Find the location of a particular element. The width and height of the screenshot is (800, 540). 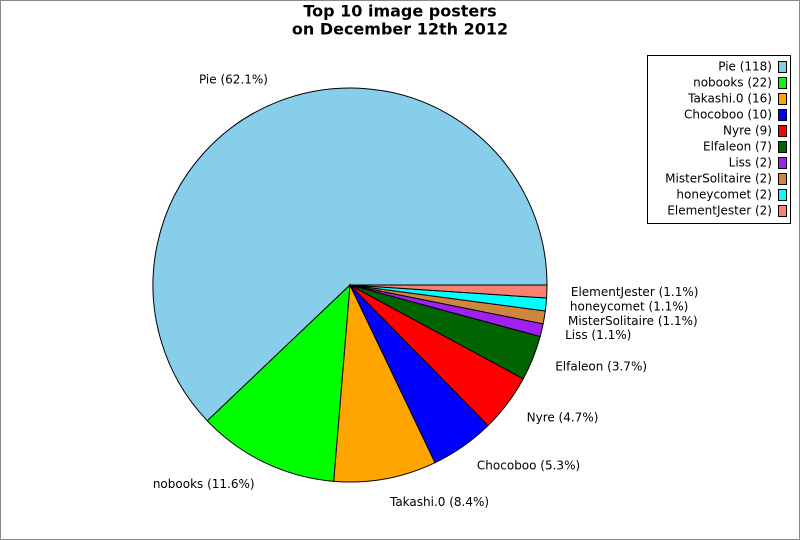

slice-label: ElementJester (1.1%) is located at coordinates (635, 292).